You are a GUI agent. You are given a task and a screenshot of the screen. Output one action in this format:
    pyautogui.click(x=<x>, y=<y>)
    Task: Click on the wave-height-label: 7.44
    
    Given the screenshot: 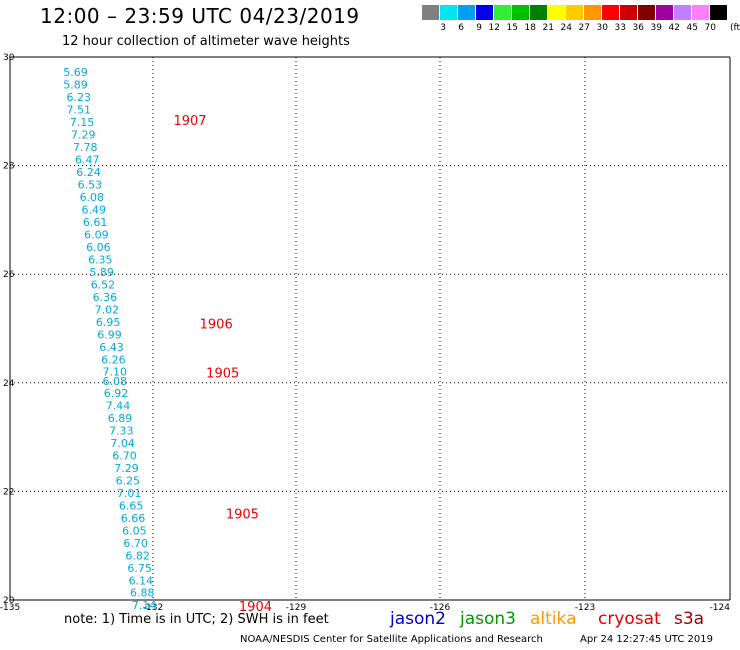 What is the action you would take?
    pyautogui.click(x=118, y=405)
    